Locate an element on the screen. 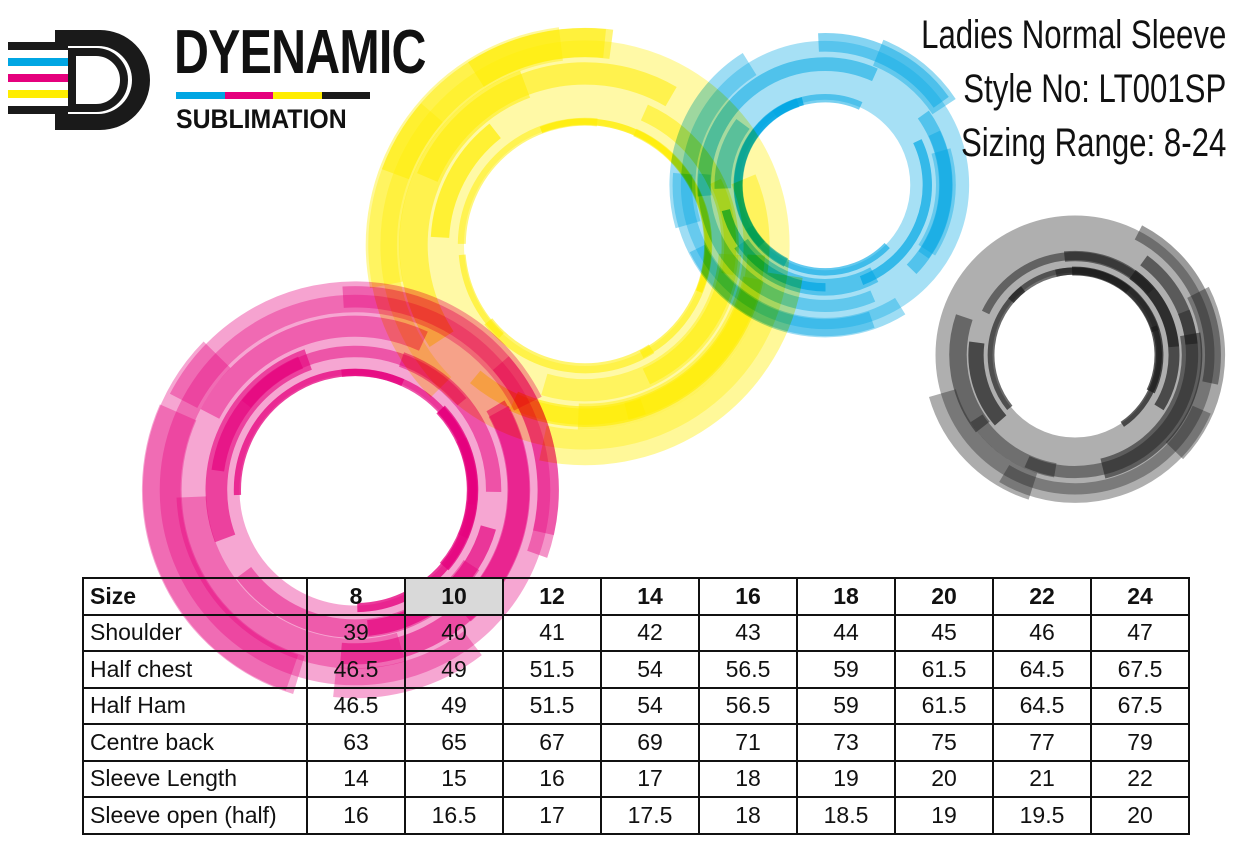  measurement-label: Sleeve Length is located at coordinates (195, 778).